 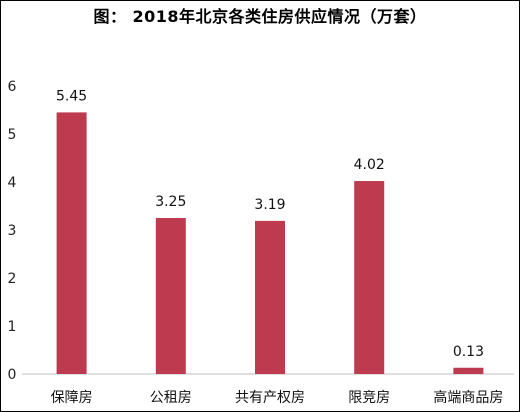 I want to click on x-category-label: 保障房, so click(x=72, y=398).